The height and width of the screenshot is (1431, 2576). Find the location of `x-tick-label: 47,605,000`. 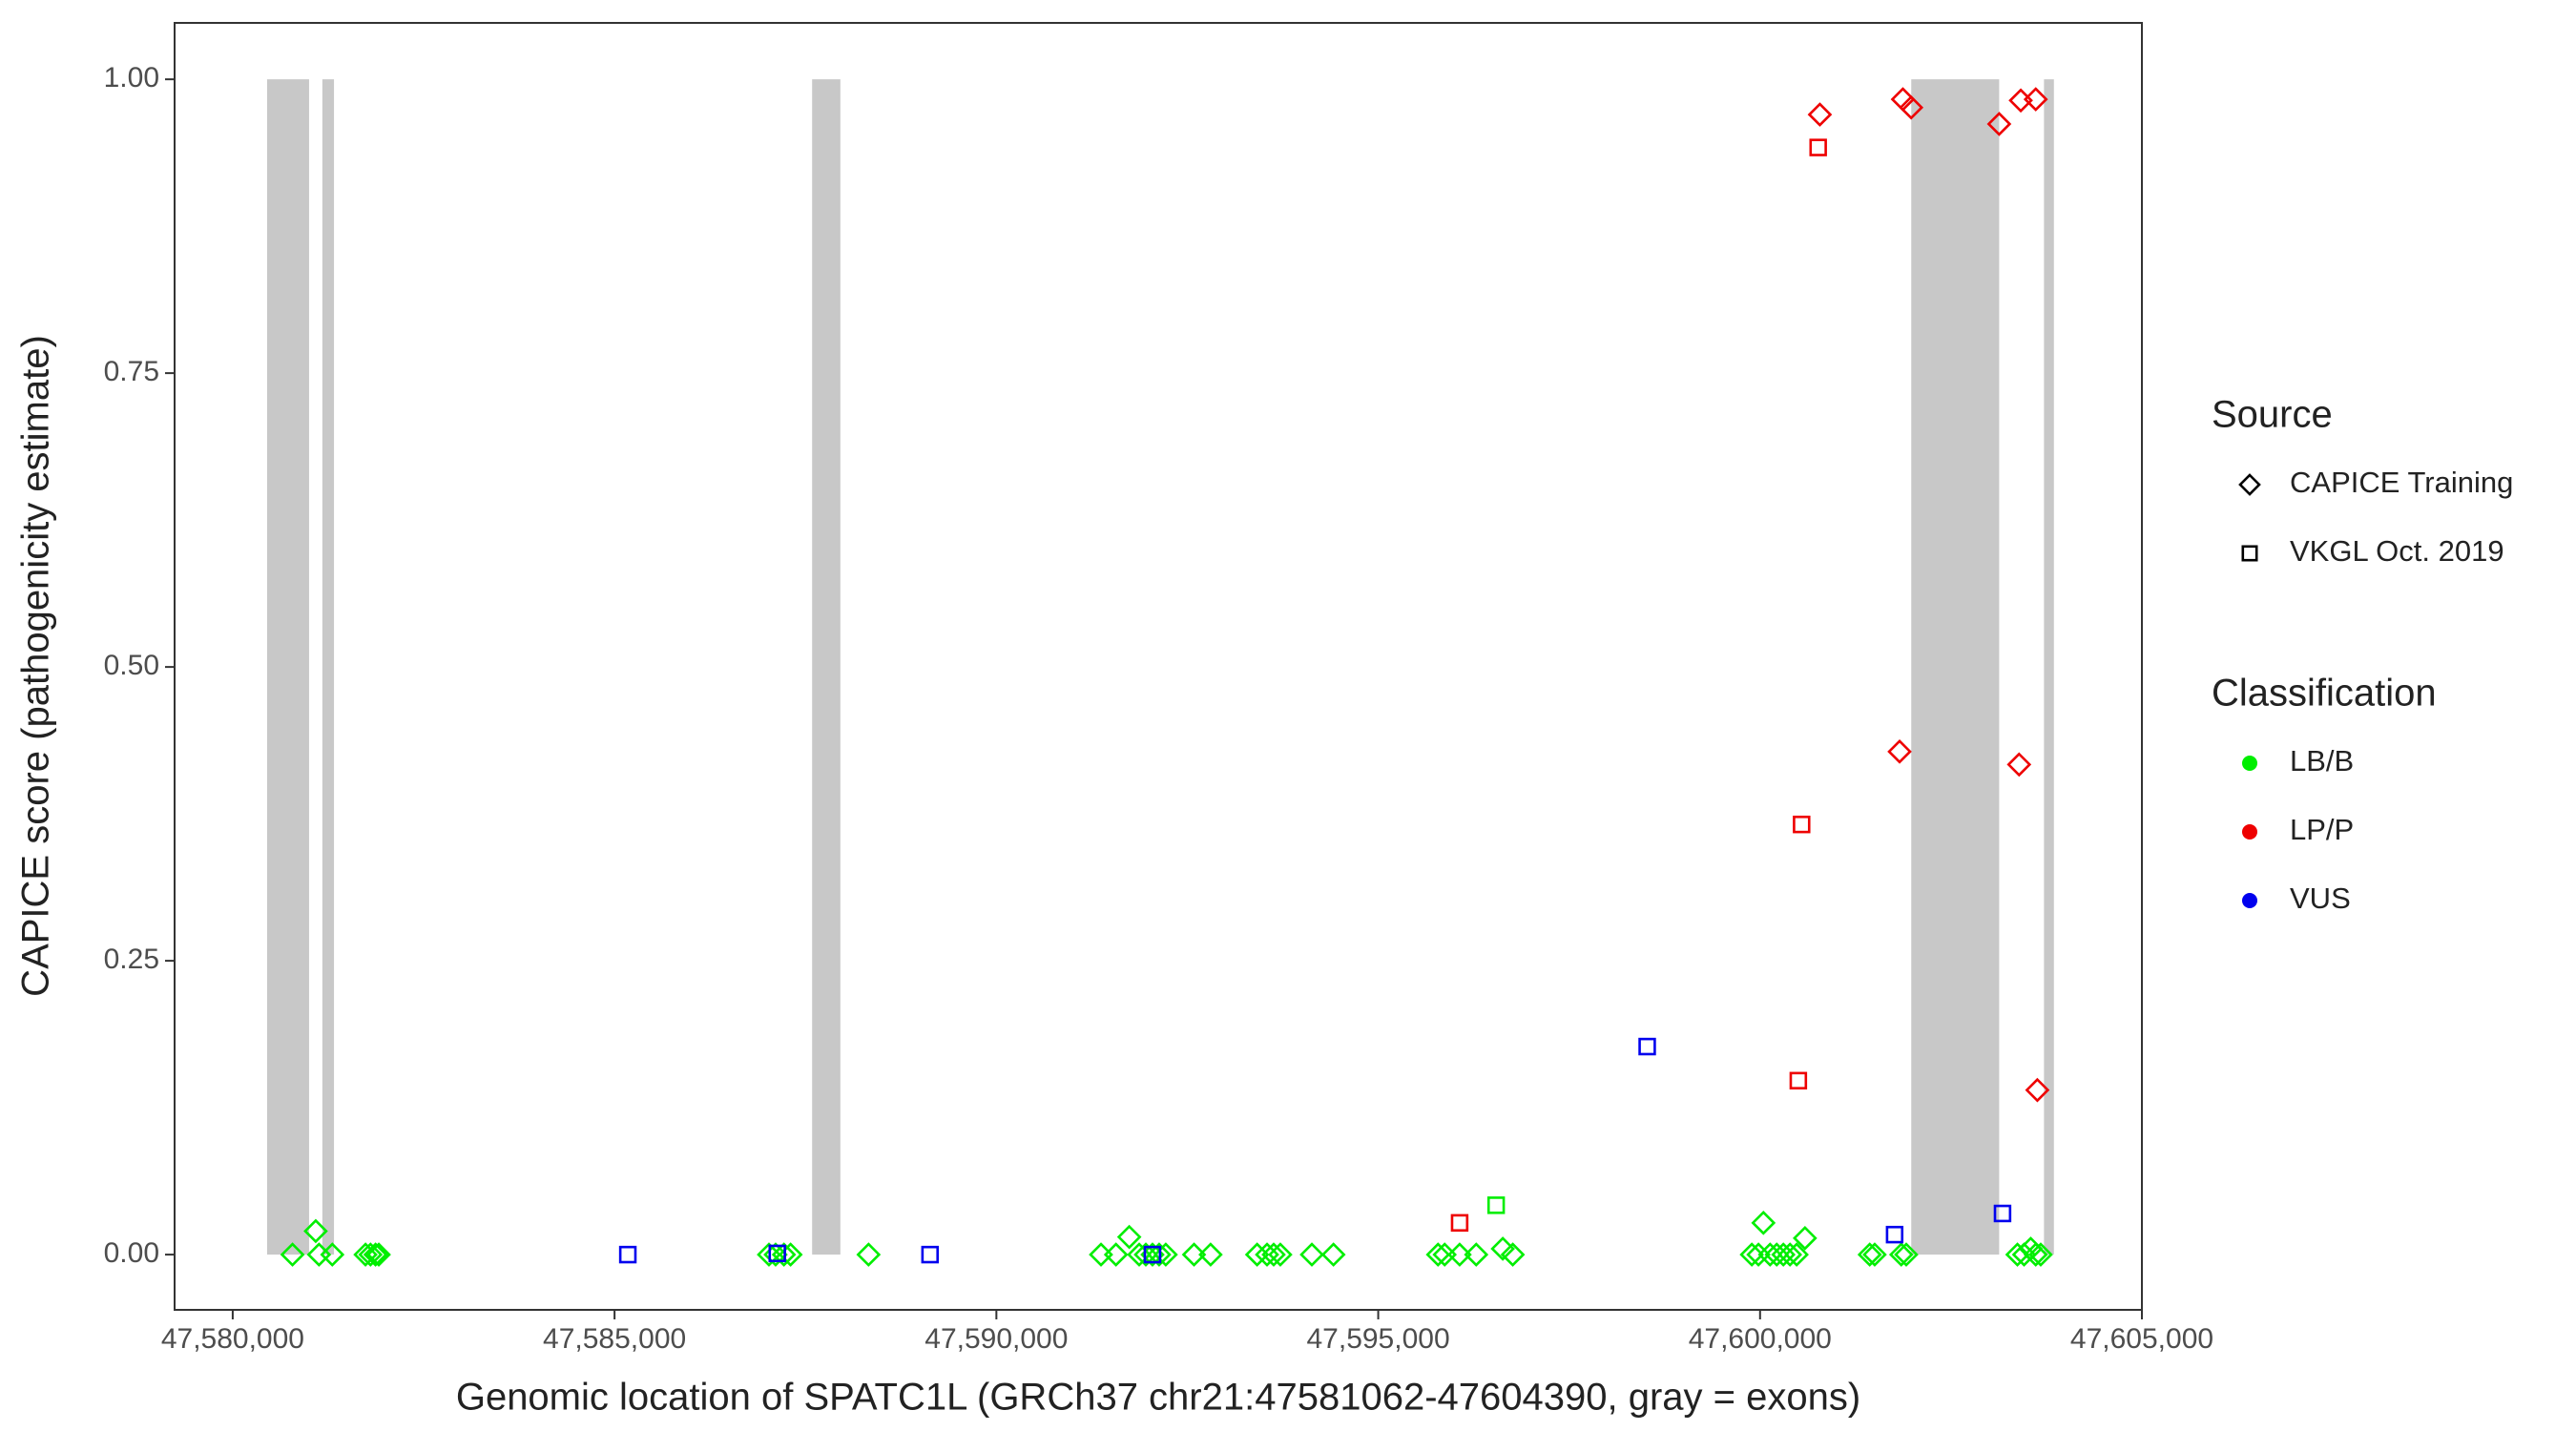

x-tick-label: 47,605,000 is located at coordinates (2141, 1339).